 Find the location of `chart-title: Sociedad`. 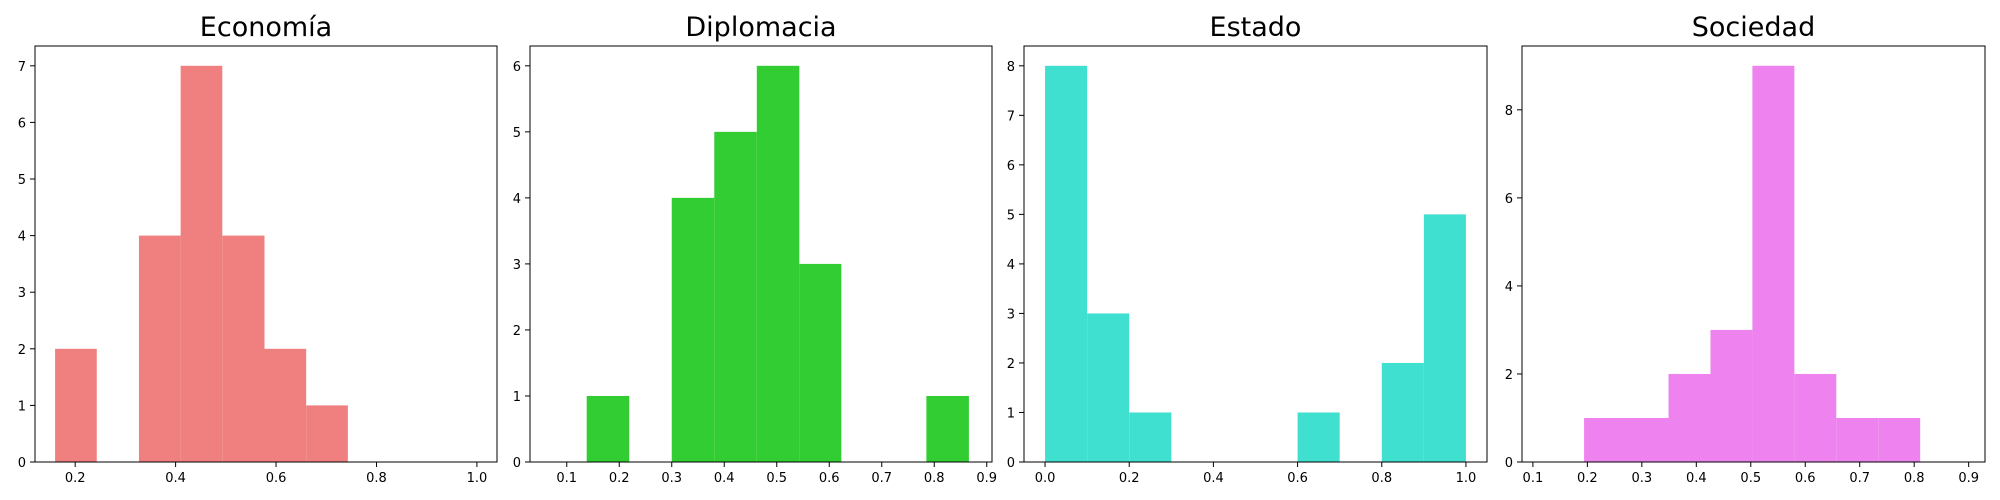

chart-title: Sociedad is located at coordinates (1753, 27).